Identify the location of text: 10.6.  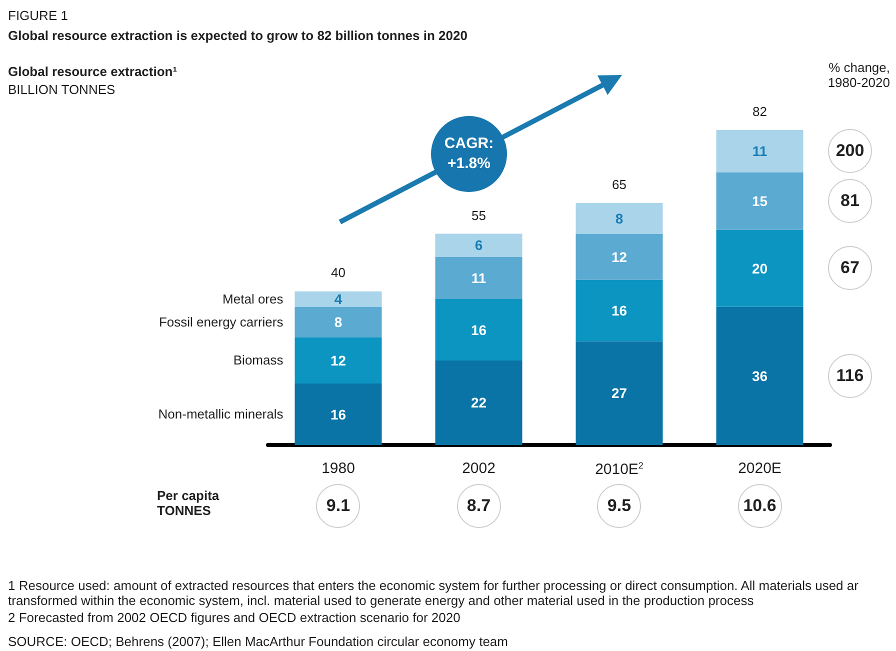
(760, 506).